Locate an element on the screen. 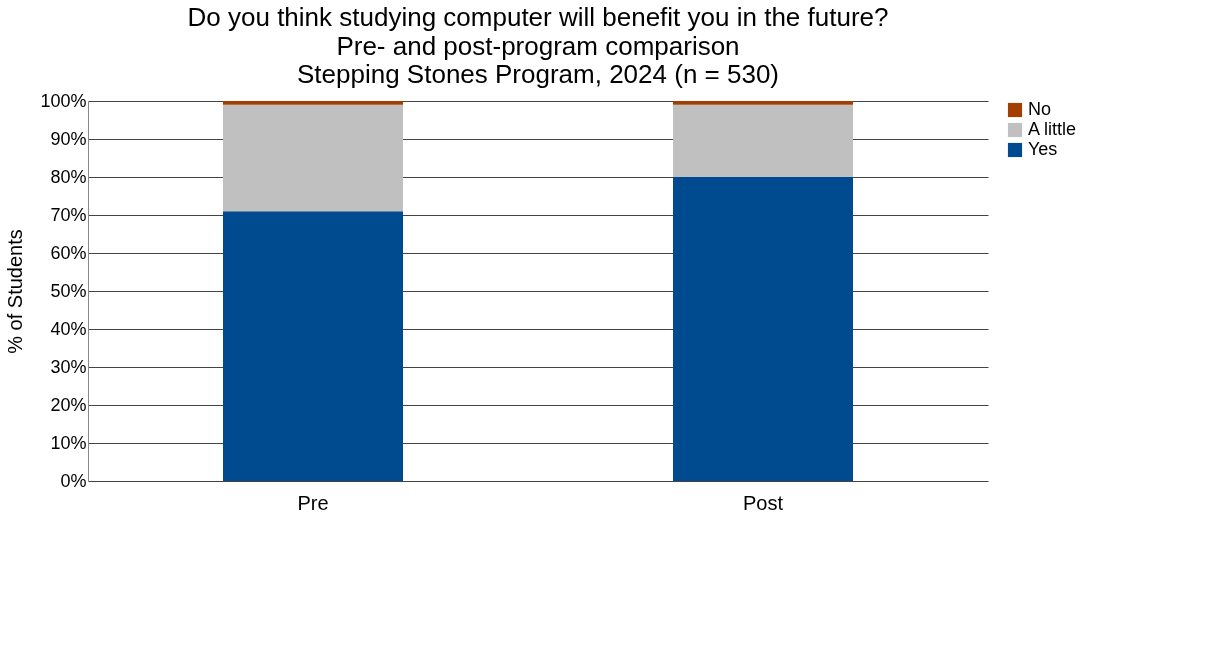 This screenshot has width=1206, height=664. x-tick-label: Post is located at coordinates (763, 502).